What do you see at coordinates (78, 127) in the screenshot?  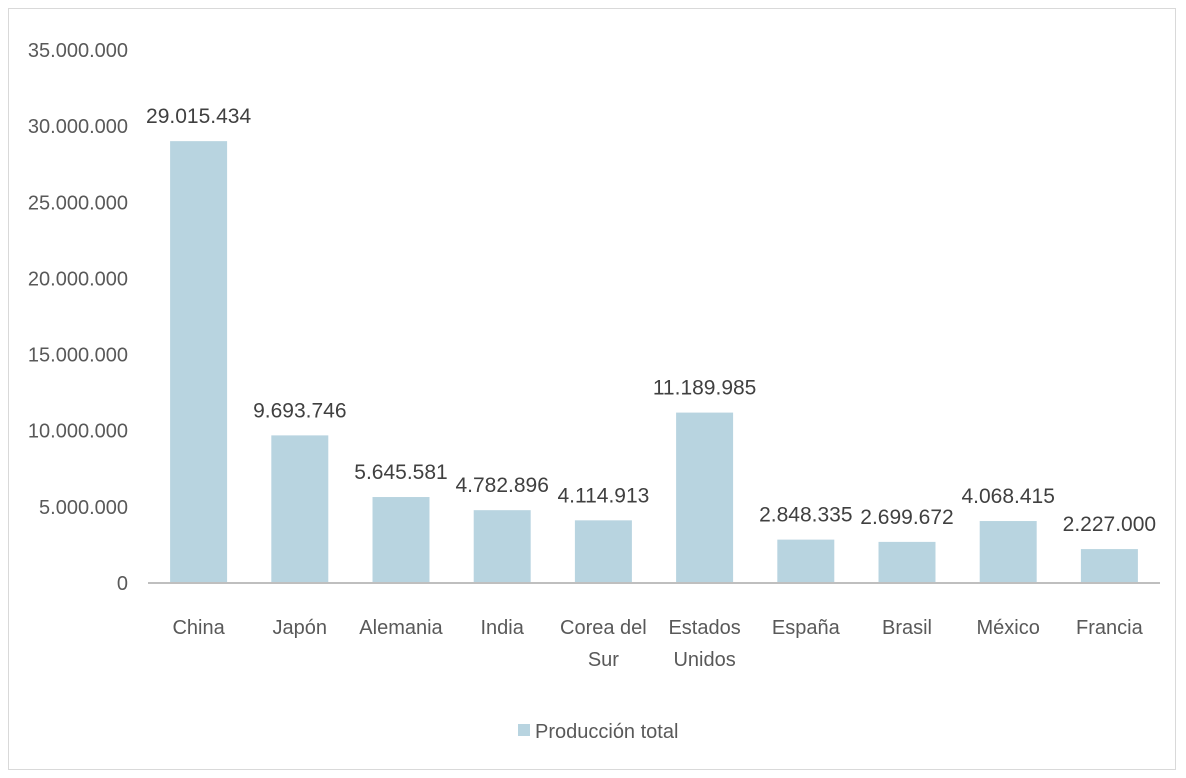 I see `y-tick-label: 30.000.000` at bounding box center [78, 127].